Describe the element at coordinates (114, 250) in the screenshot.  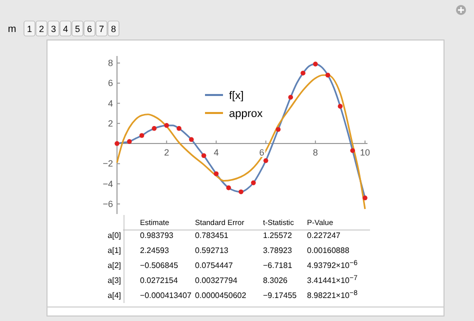
I see `text: a[1]` at that location.